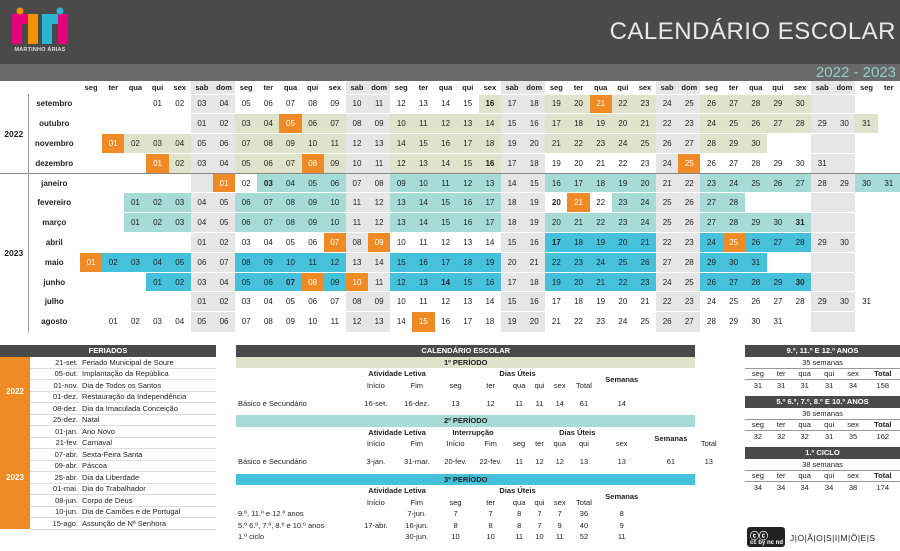 This screenshot has width=900, height=551. Describe the element at coordinates (55, 466) in the screenshot. I see `holiday-date: 09-abr.` at that location.